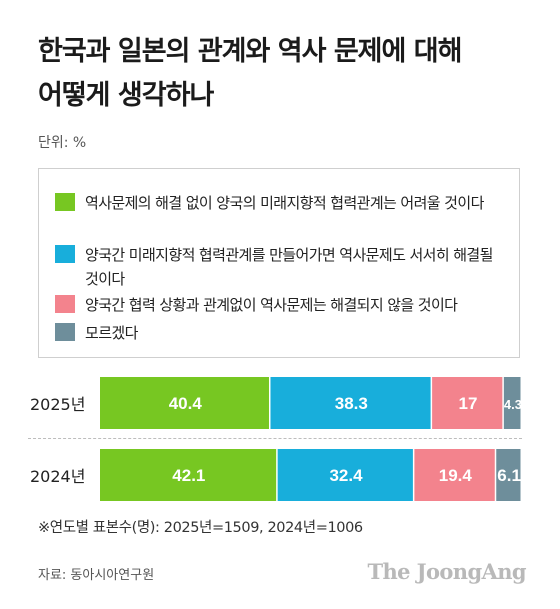  I want to click on bar-value-label: 32.4, so click(346, 475).